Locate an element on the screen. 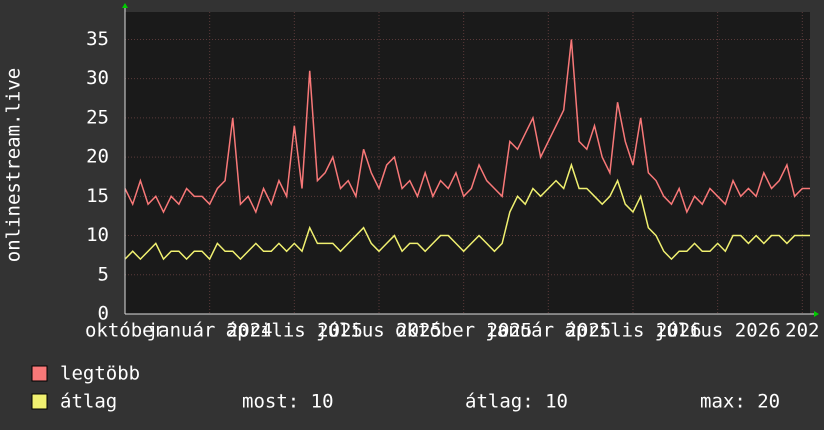  y-tick-label: 25 is located at coordinates (97, 117).